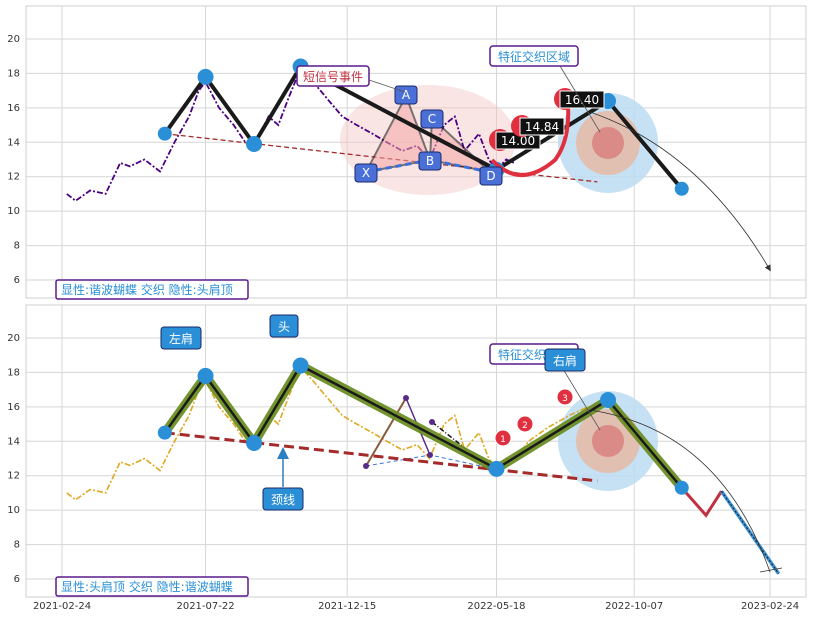  I want to click on short-signal-annotation: 短信号事件, so click(351, 79).